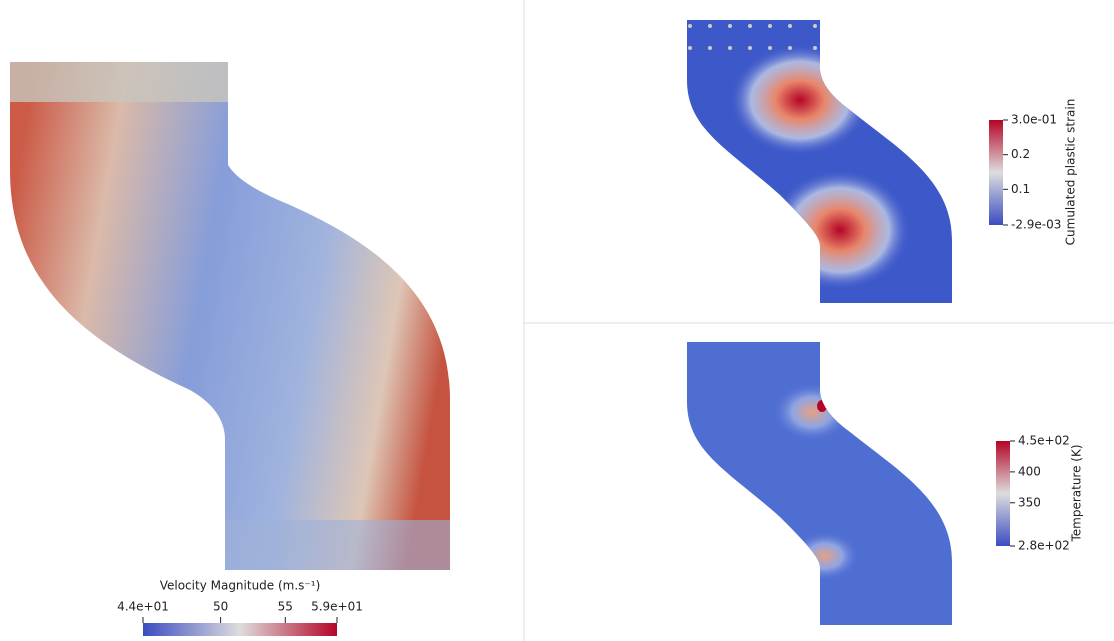  I want to click on tick-label: 2.8e+02, so click(1044, 546).